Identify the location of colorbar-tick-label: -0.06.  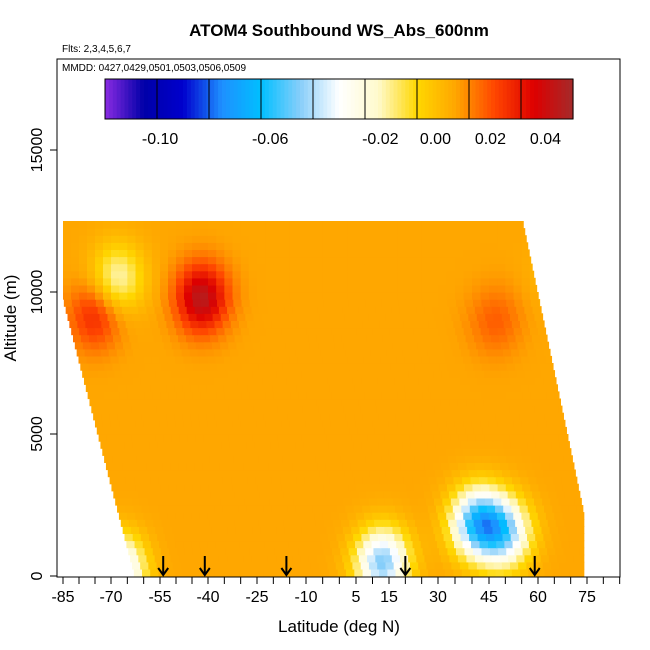
(270, 139).